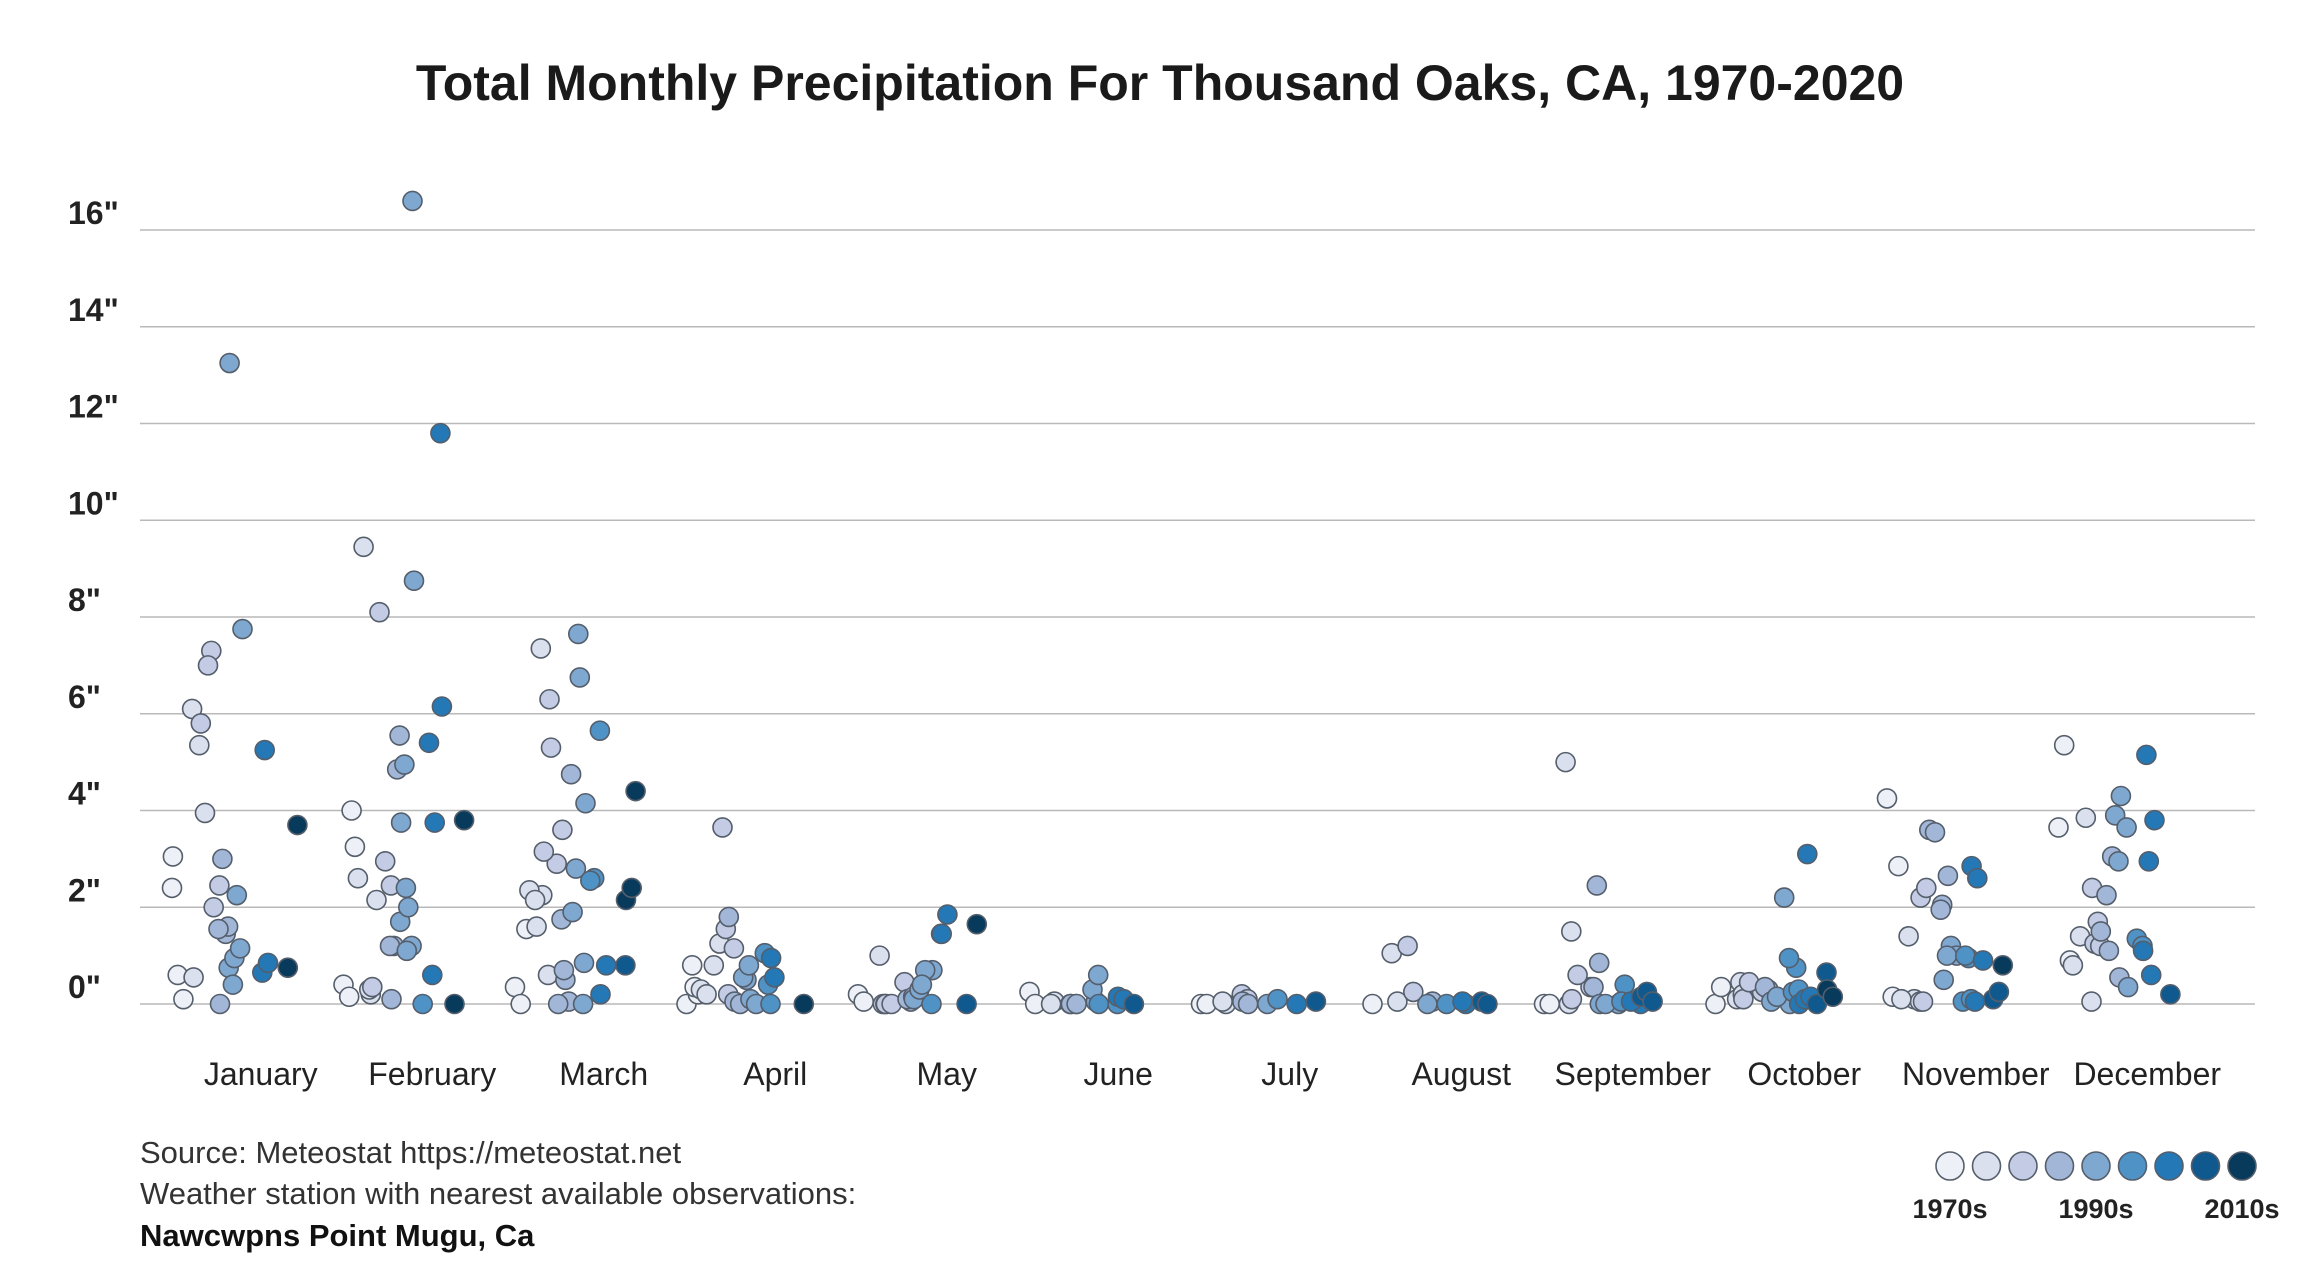  I want to click on x-tick-label: April, so click(775, 1074).